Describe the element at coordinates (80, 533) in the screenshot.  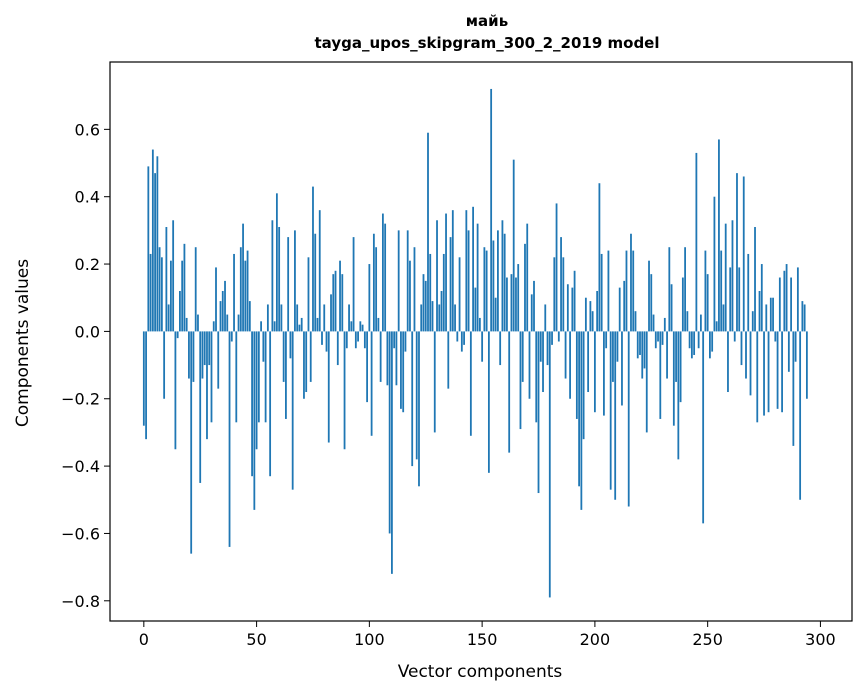
I see `y-tick-label: −0.6` at that location.